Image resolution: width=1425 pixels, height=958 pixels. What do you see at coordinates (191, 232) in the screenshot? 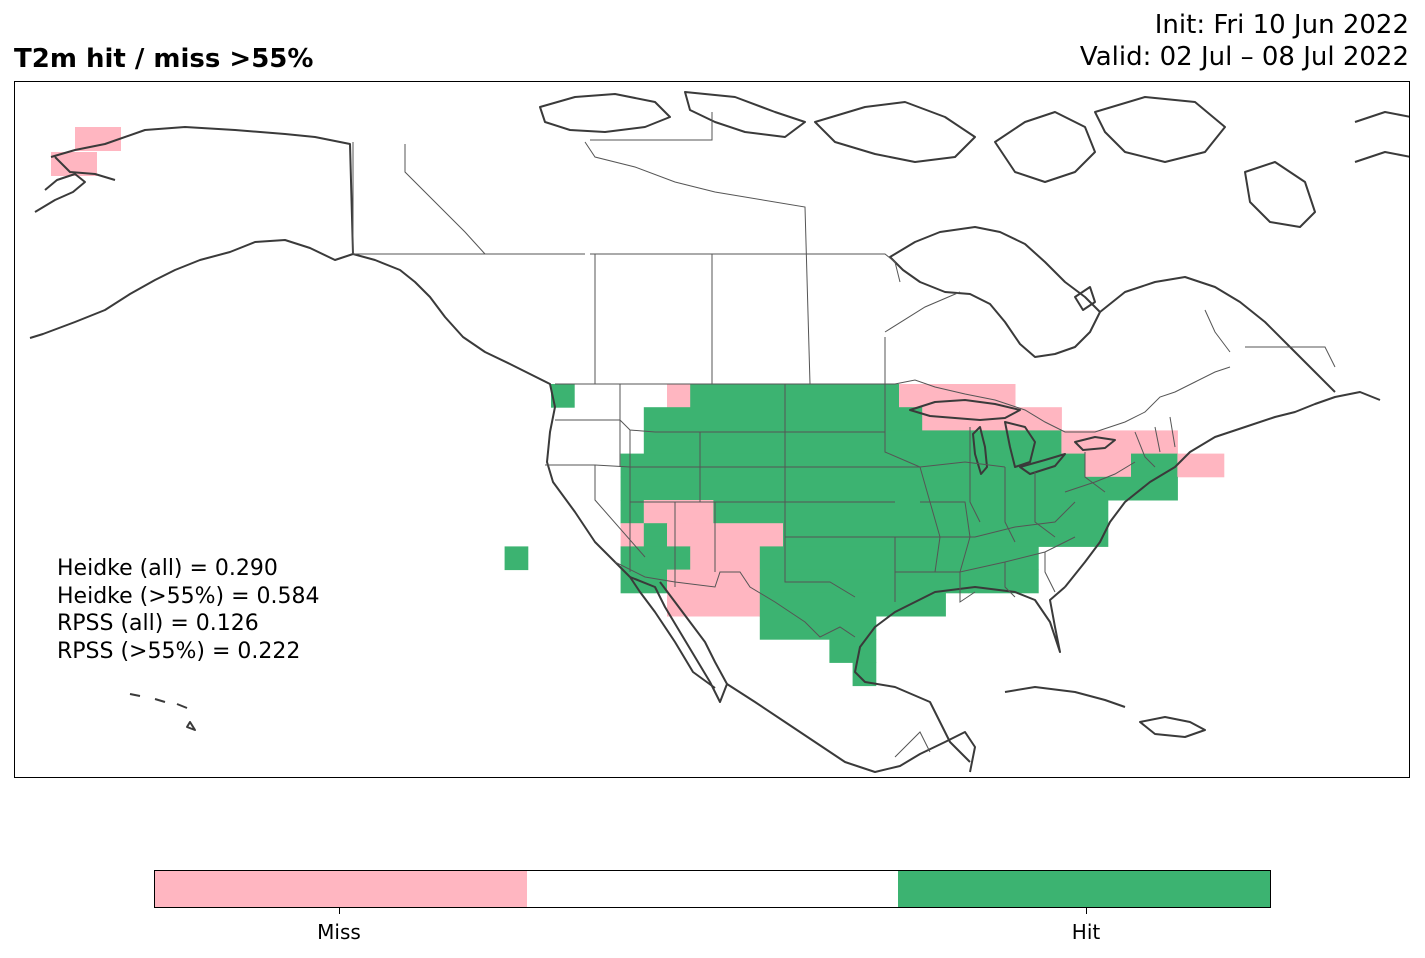
I see `alaska-coast` at bounding box center [191, 232].